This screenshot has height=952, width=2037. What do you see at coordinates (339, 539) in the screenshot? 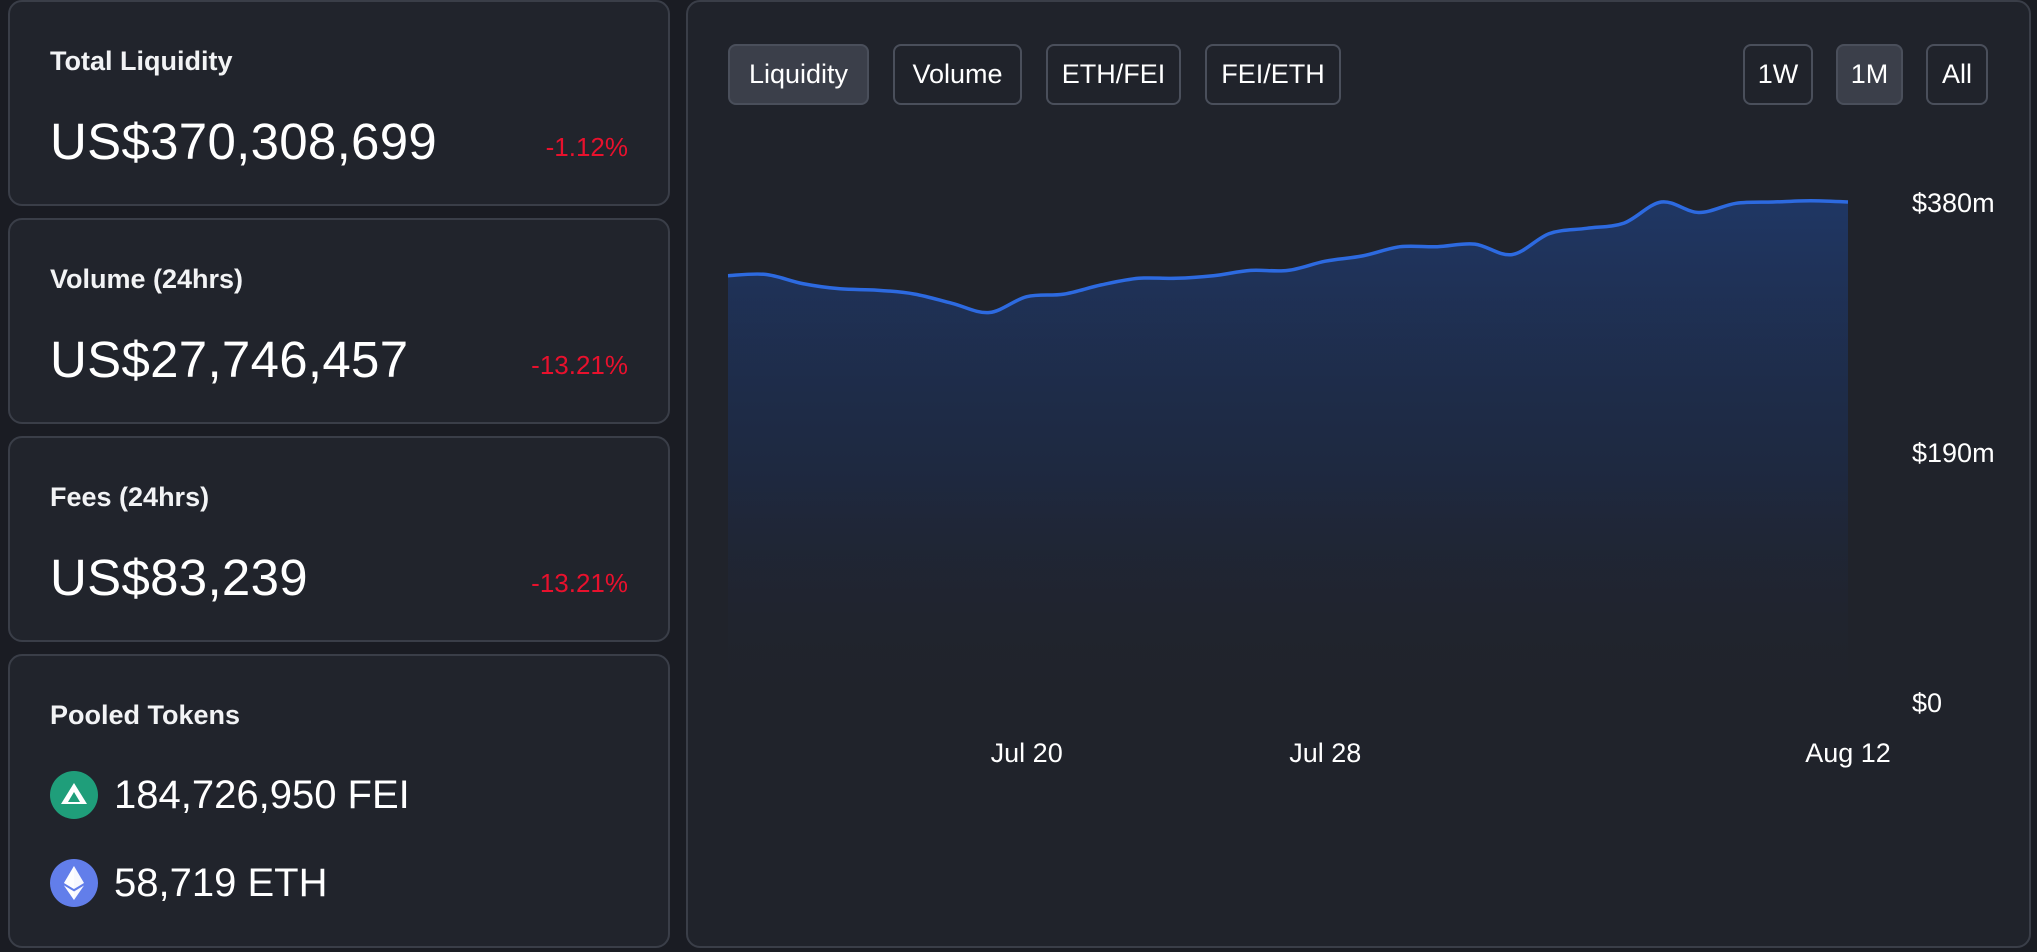
I see `fees-card: Fees (24hrs) US$83,239 -13.21%` at bounding box center [339, 539].